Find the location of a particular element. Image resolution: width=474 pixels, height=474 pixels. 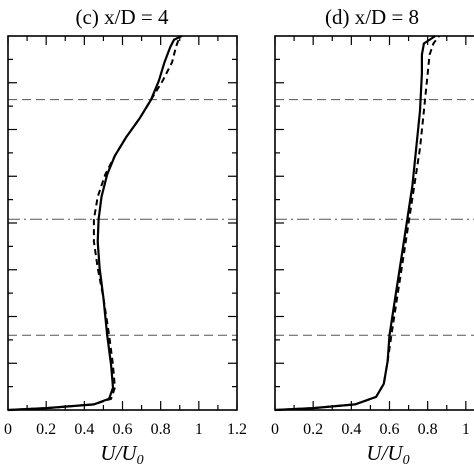

panel-c-title: (c) x/D = 4 is located at coordinates (122, 17).